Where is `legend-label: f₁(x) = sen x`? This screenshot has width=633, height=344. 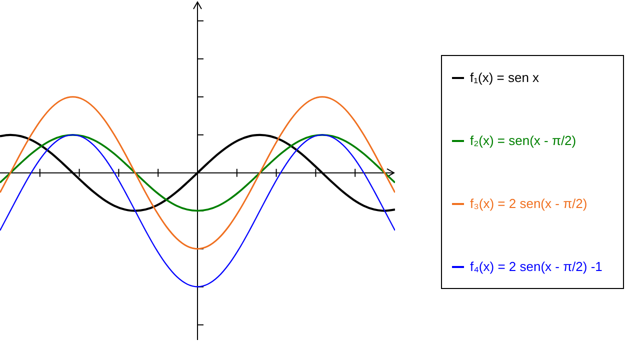
legend-label: f₁(x) = sen x is located at coordinates (505, 77).